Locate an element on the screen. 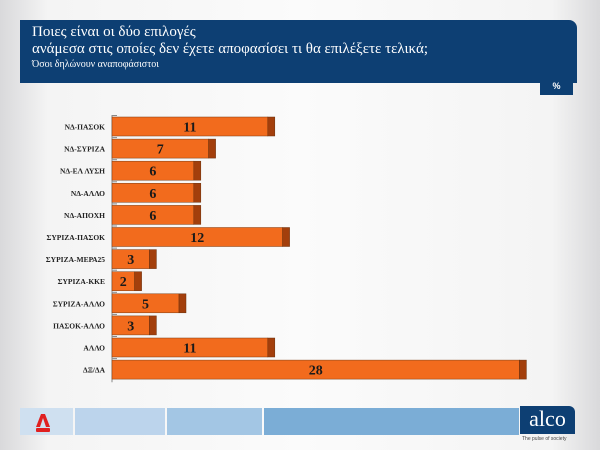  category-label: ΝΔ-ΕΛ ΛΥΣΗ is located at coordinates (82, 171).